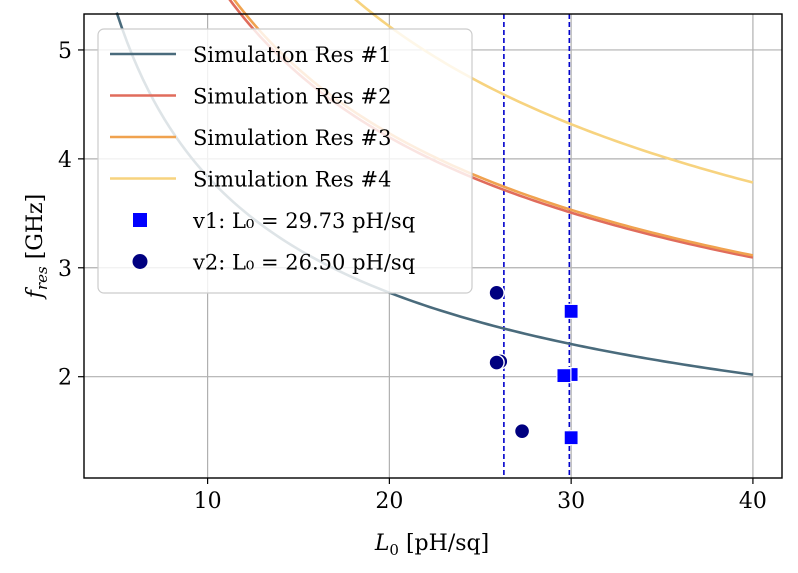 The height and width of the screenshot is (573, 798). I want to click on legend-label-res-3: Simulation Res #3, so click(292, 138).